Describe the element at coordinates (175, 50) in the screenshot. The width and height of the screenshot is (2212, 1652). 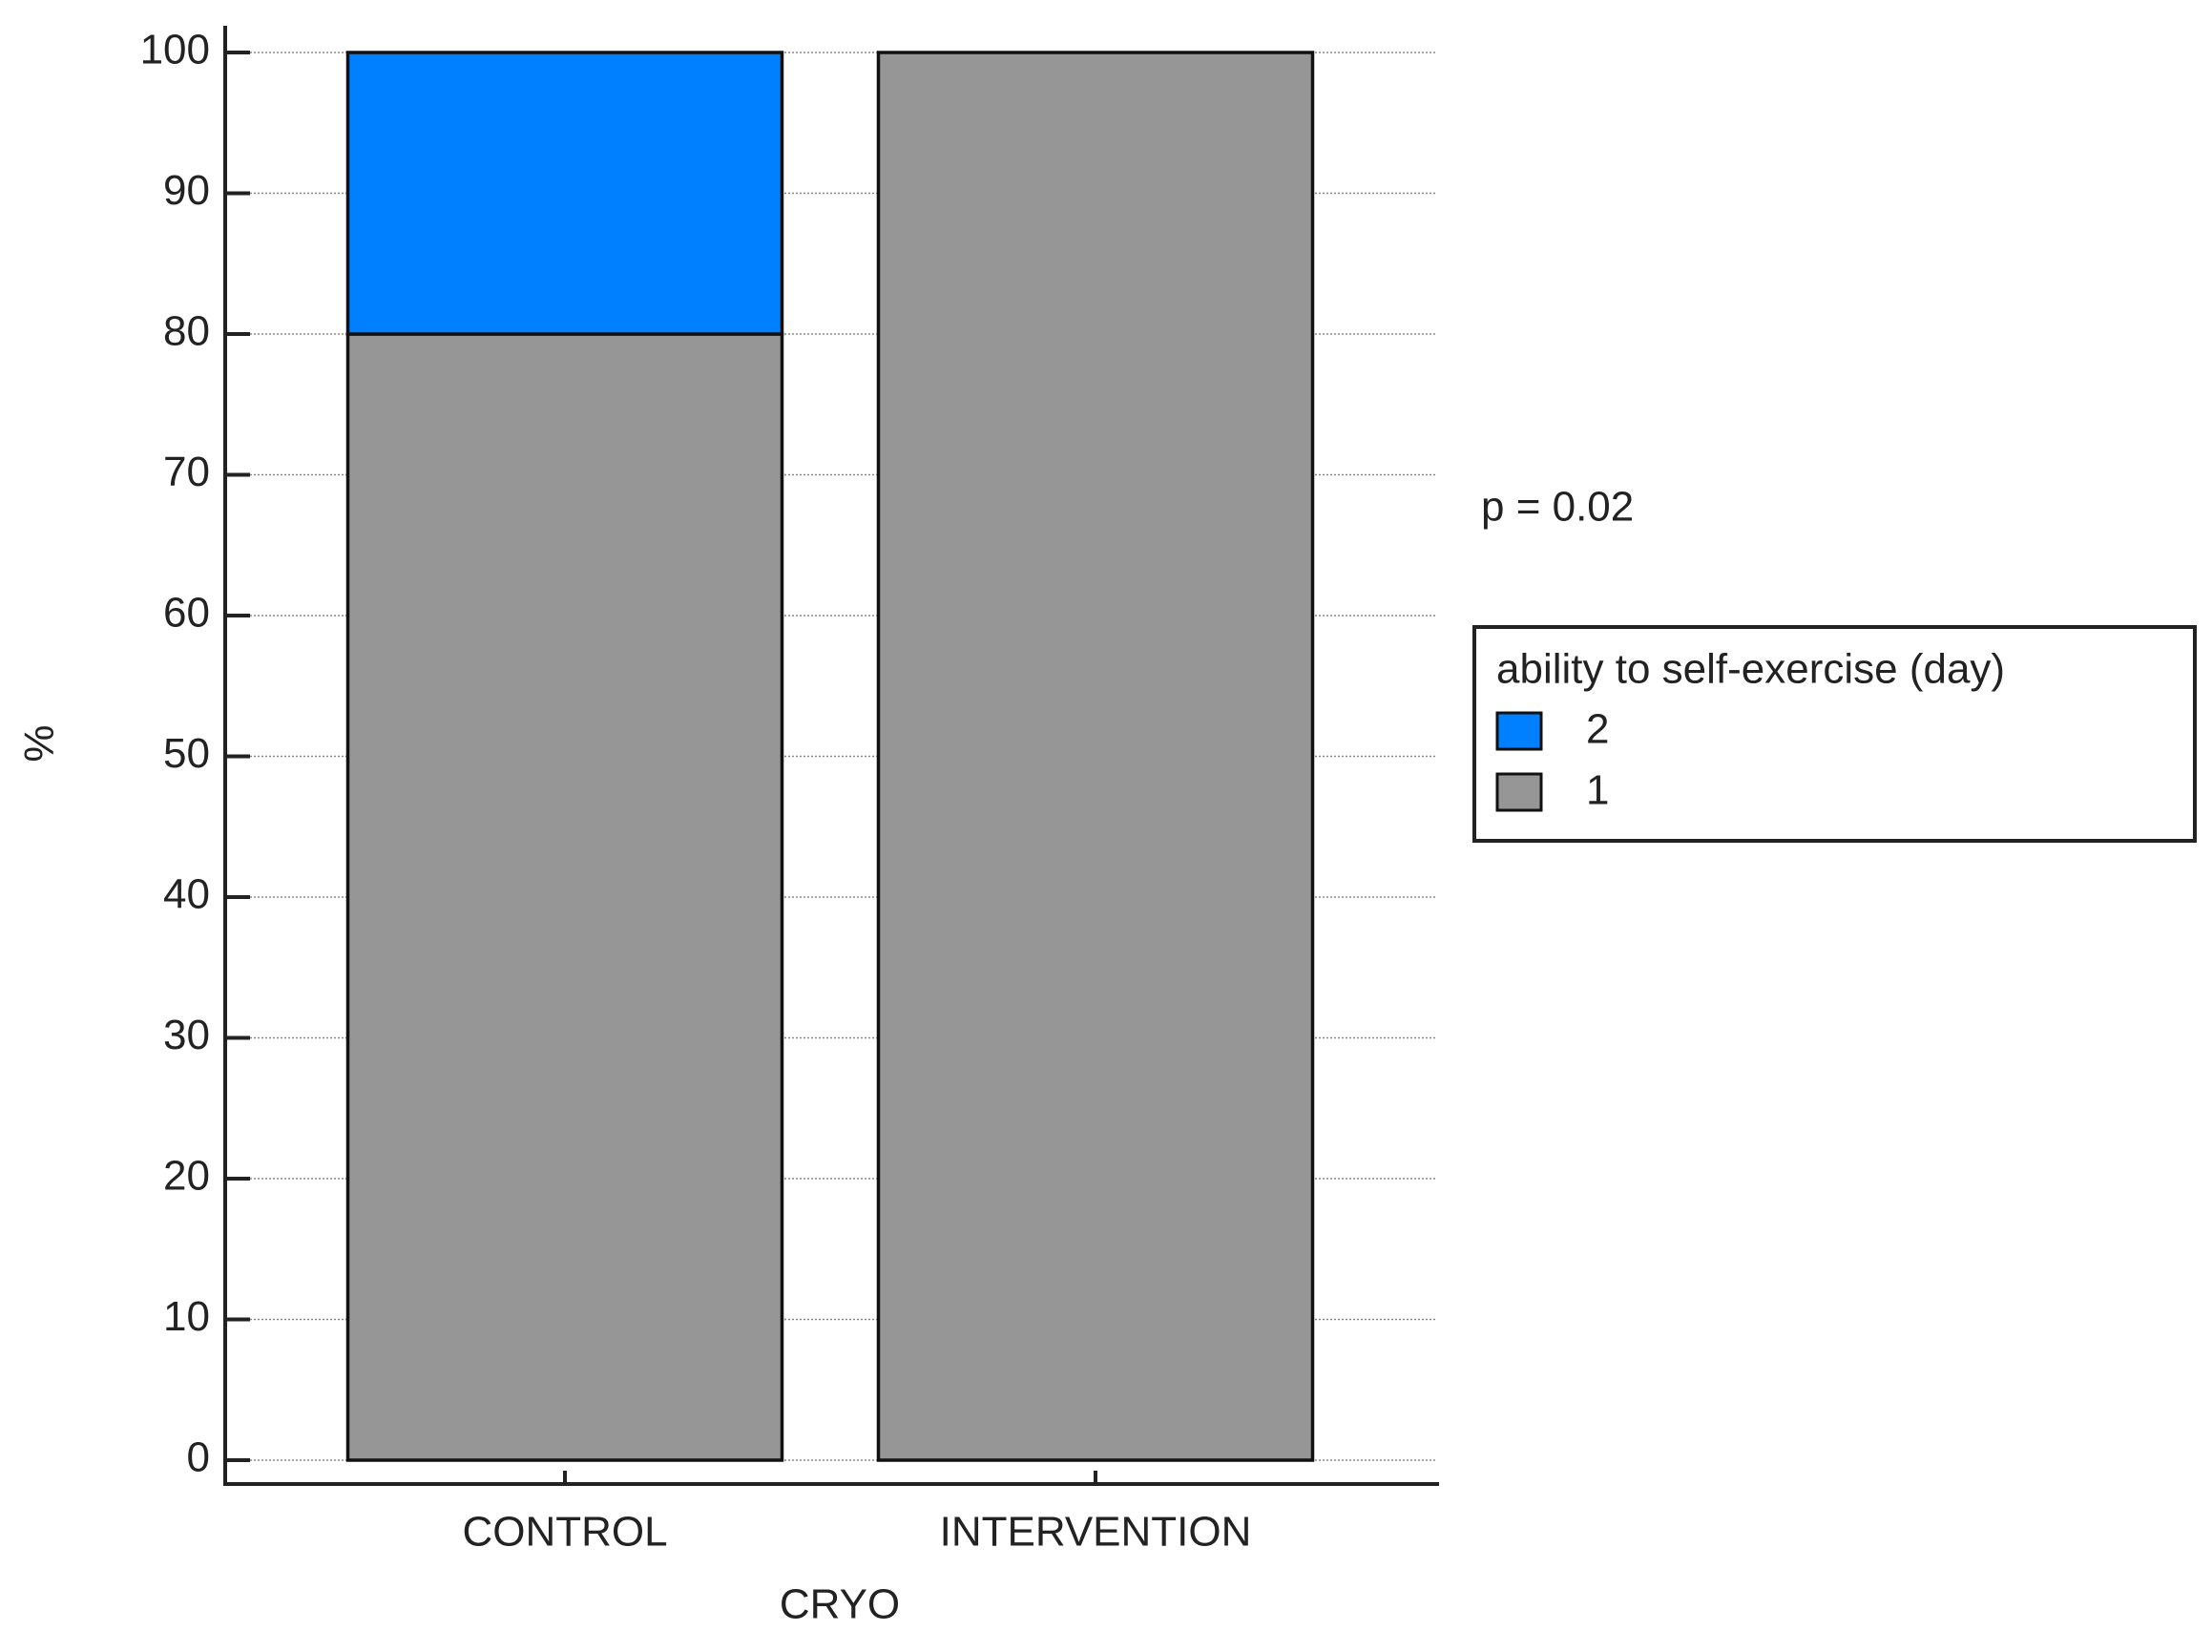
I see `y-tick-label: 100` at that location.